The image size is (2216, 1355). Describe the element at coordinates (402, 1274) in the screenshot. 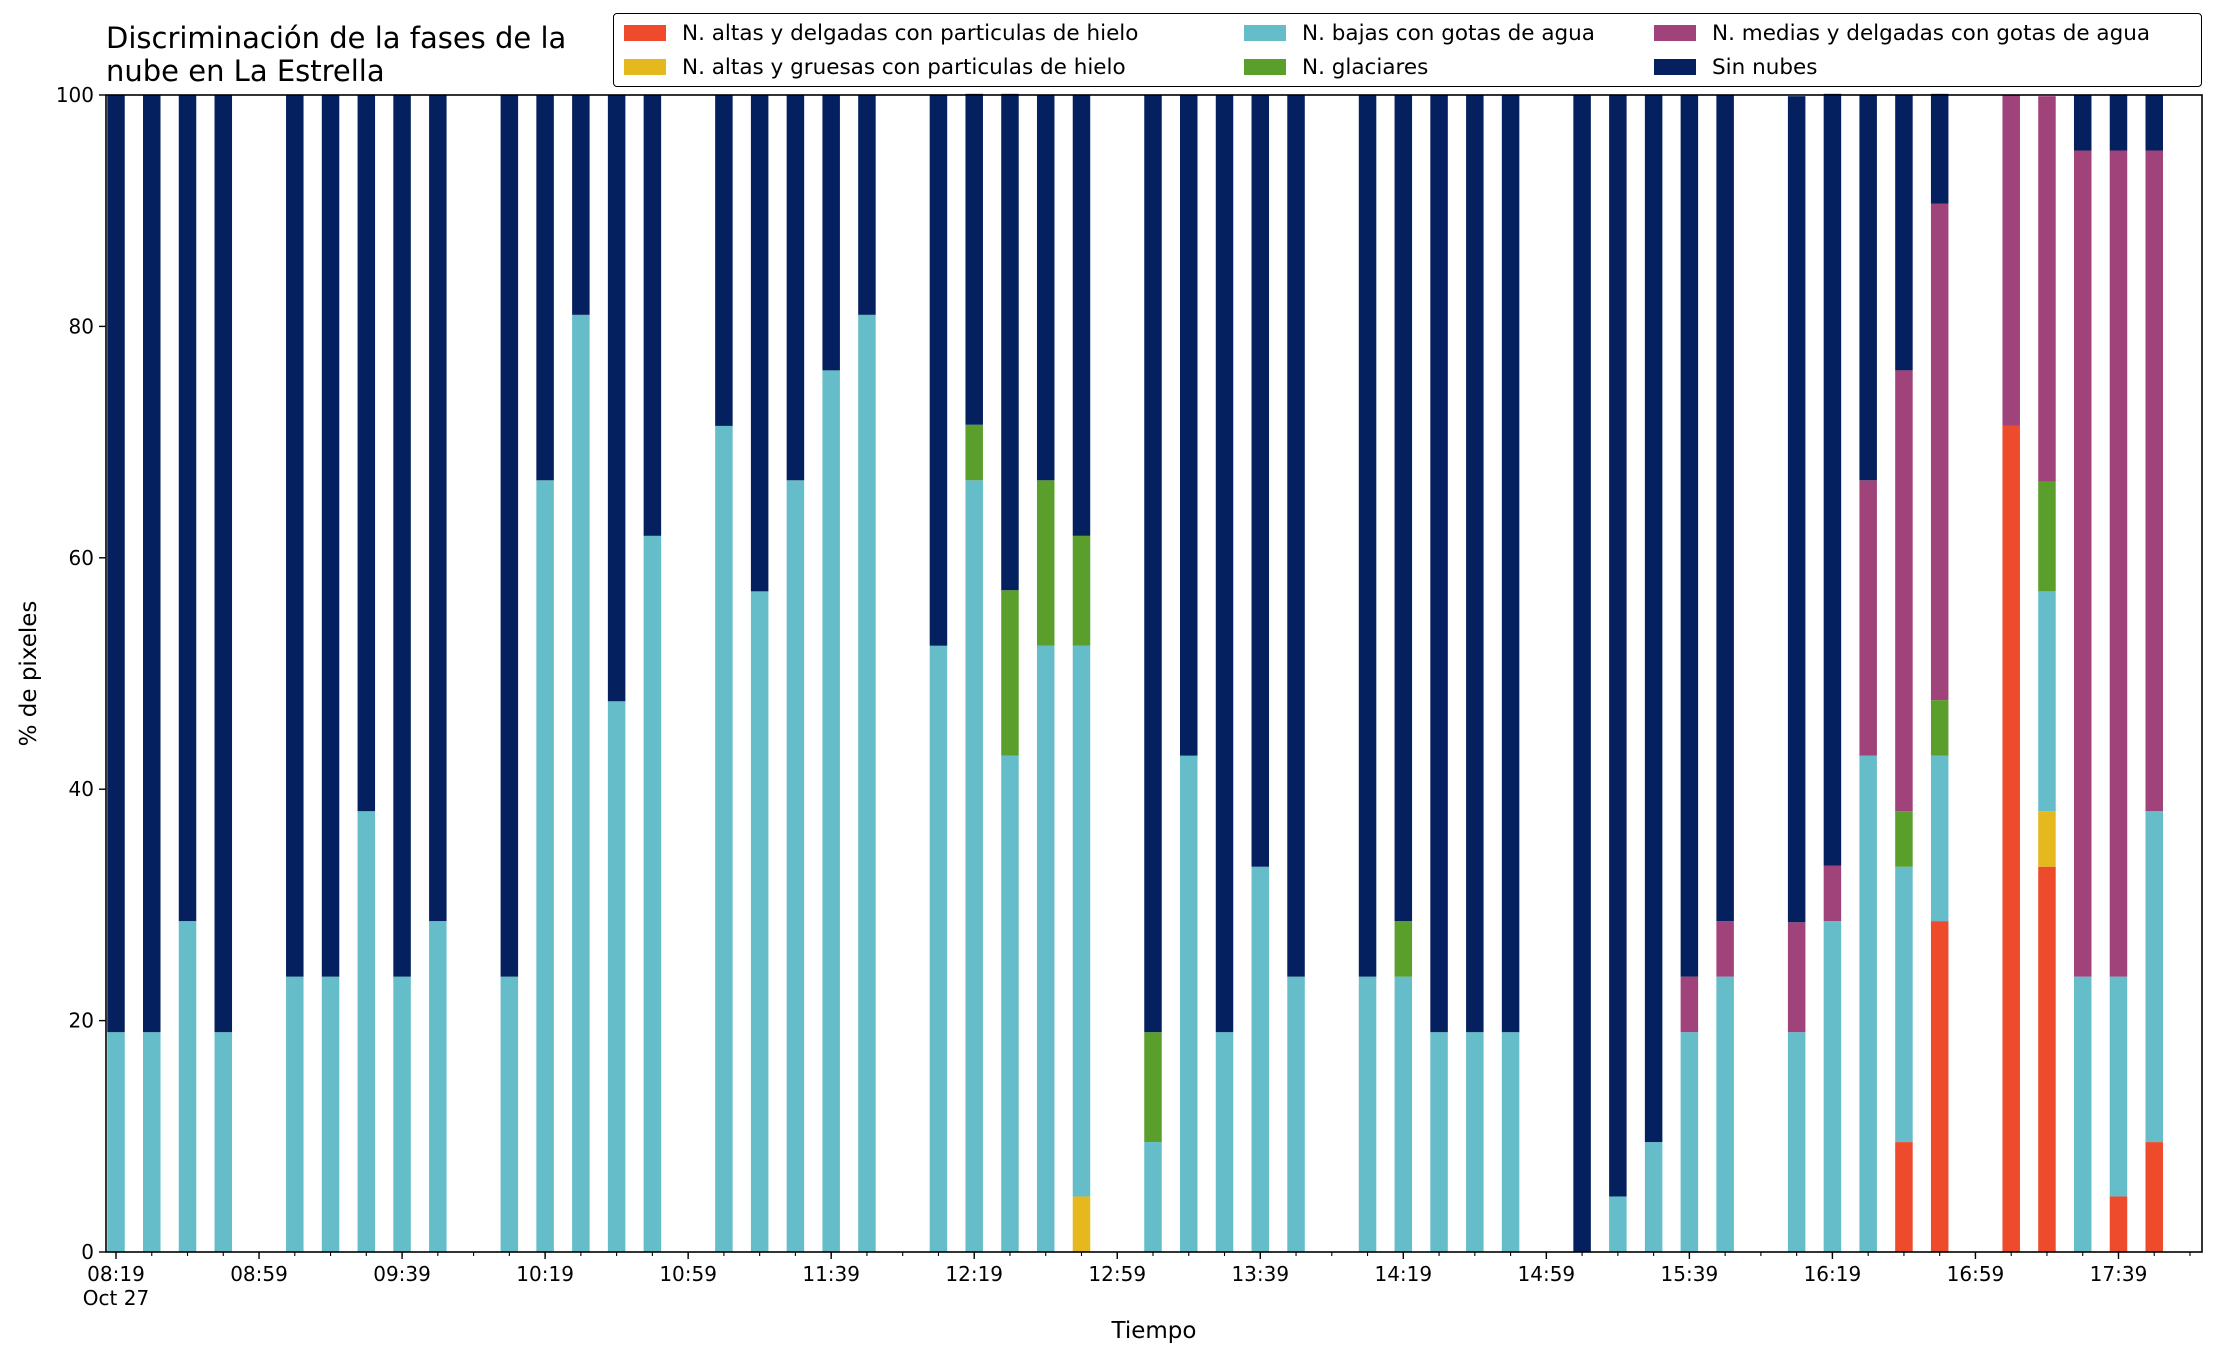

I see `x-tick-label: 09:39` at that location.